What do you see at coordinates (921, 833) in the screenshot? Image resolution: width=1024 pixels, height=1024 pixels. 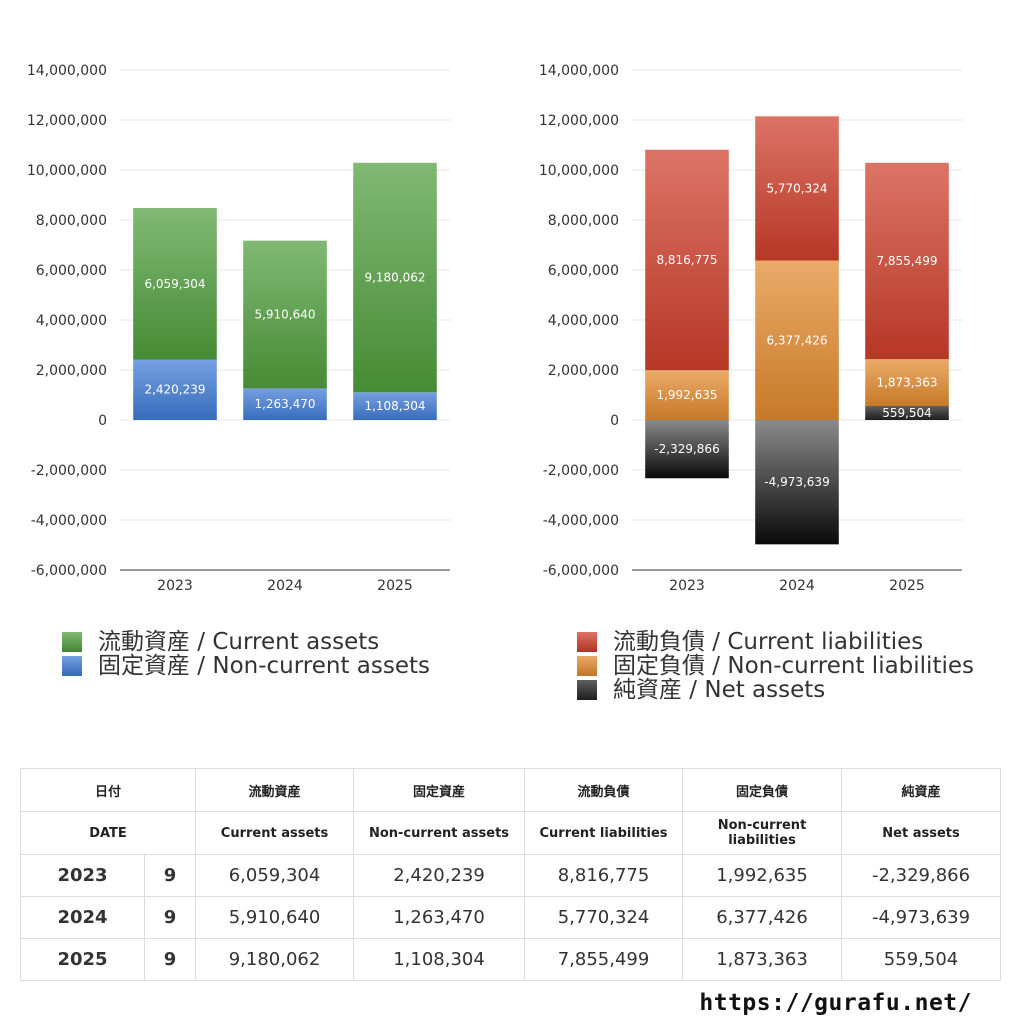 I see `header-net-assets-en: Net assets` at bounding box center [921, 833].